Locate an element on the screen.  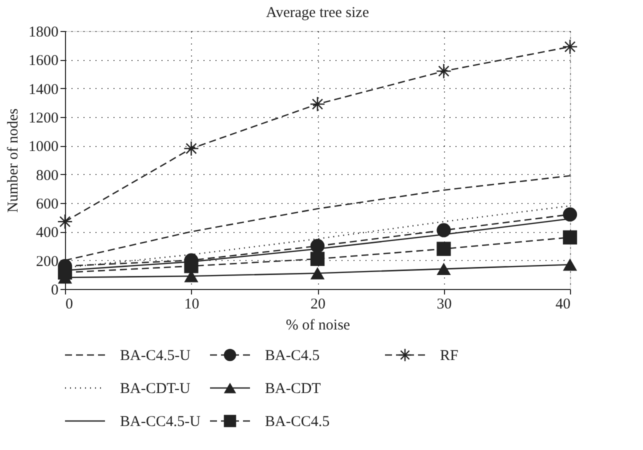
x-tick-label: 40 is located at coordinates (563, 304).